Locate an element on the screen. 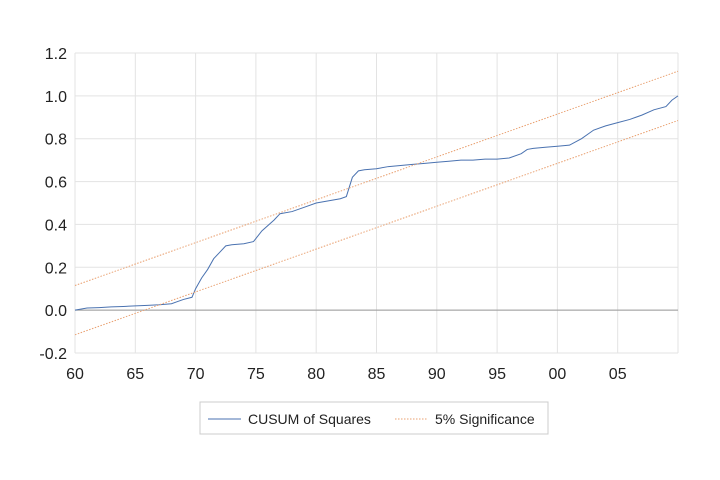 The width and height of the screenshot is (720, 480). y-tick-label-3: 0.4 is located at coordinates (56, 225).